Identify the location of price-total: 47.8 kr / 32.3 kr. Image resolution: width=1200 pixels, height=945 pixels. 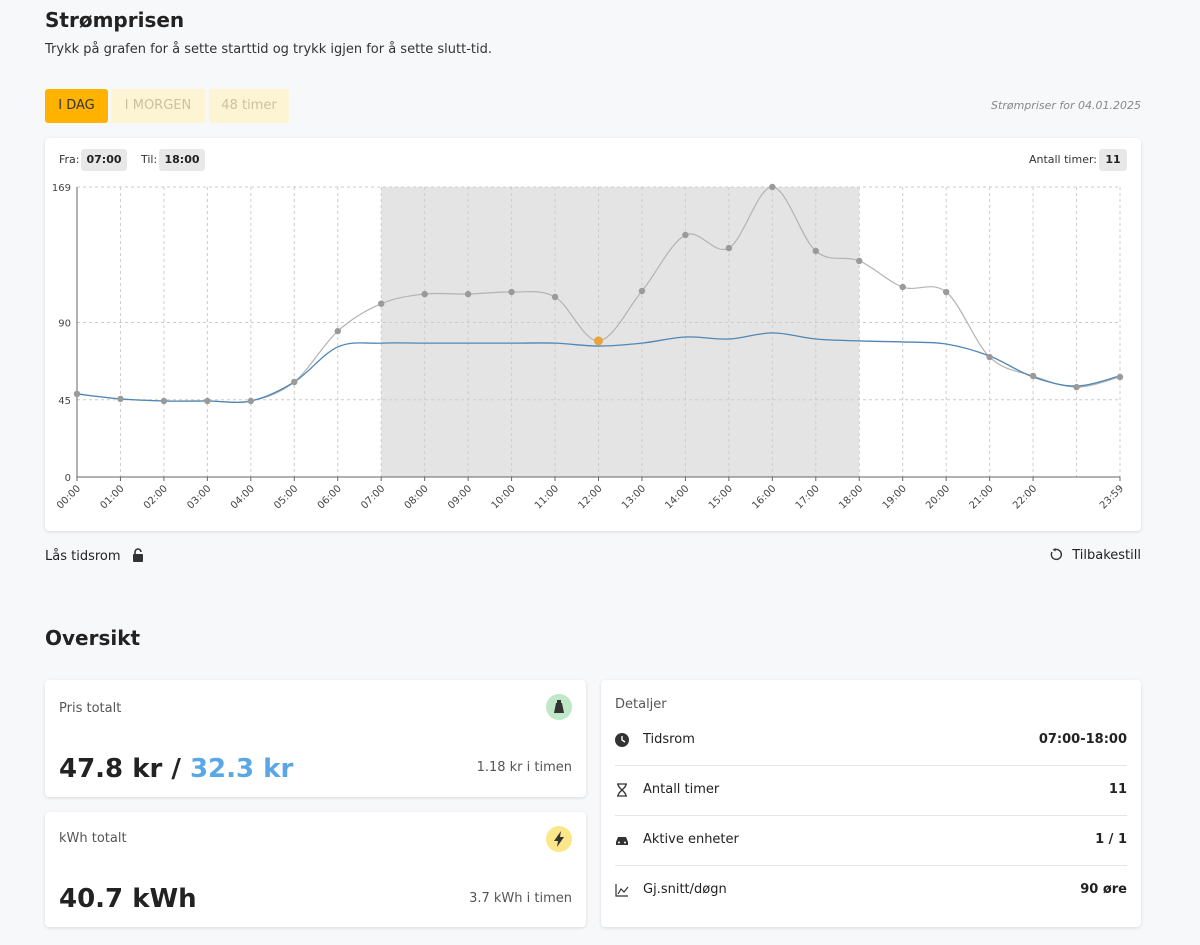
(176, 769).